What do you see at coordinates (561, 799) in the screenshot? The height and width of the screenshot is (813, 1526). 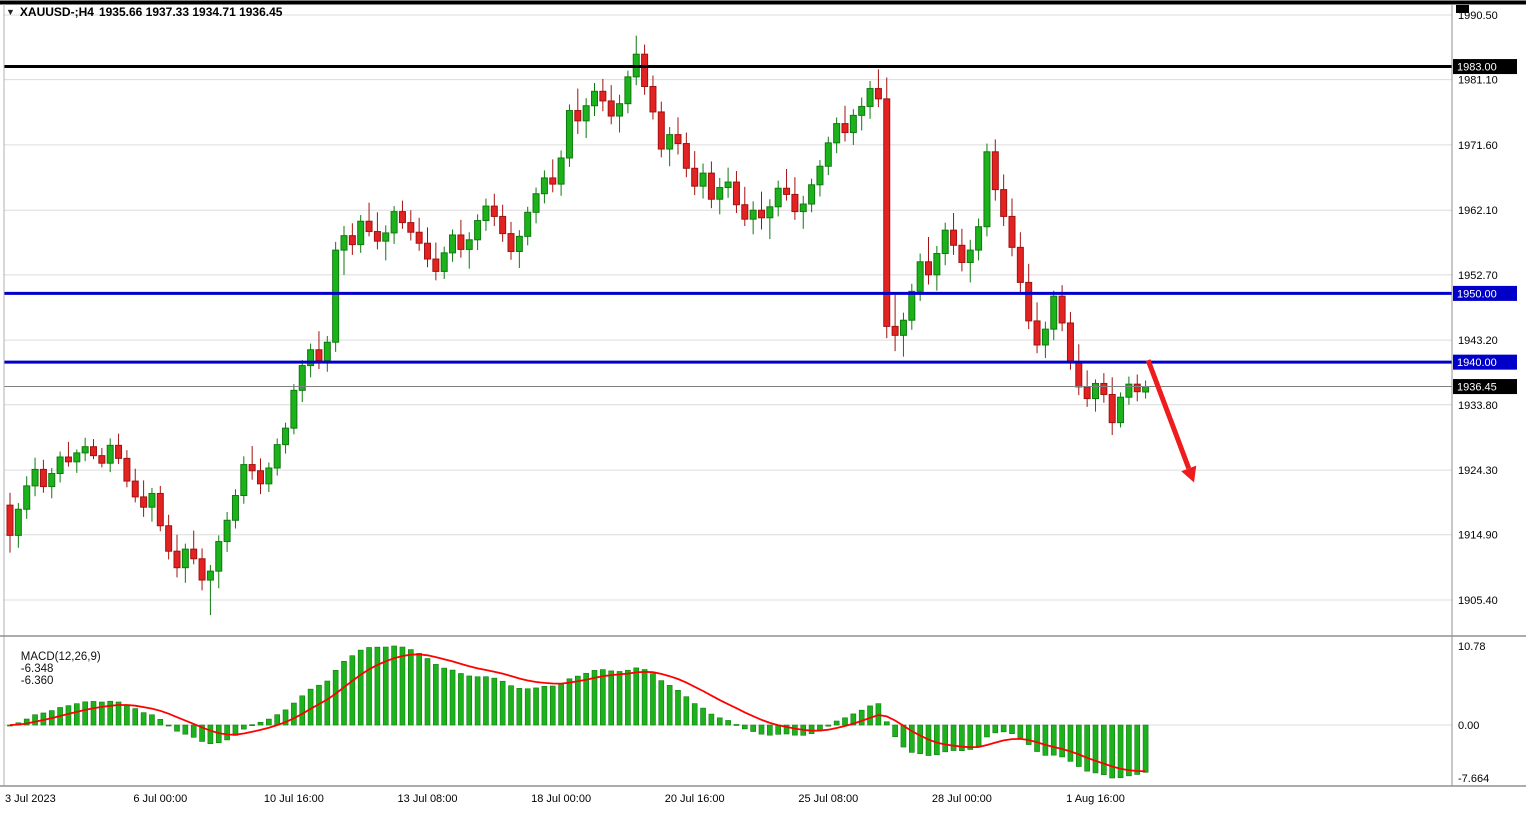 I see `time-axis-label: 18 Jul 00:00` at bounding box center [561, 799].